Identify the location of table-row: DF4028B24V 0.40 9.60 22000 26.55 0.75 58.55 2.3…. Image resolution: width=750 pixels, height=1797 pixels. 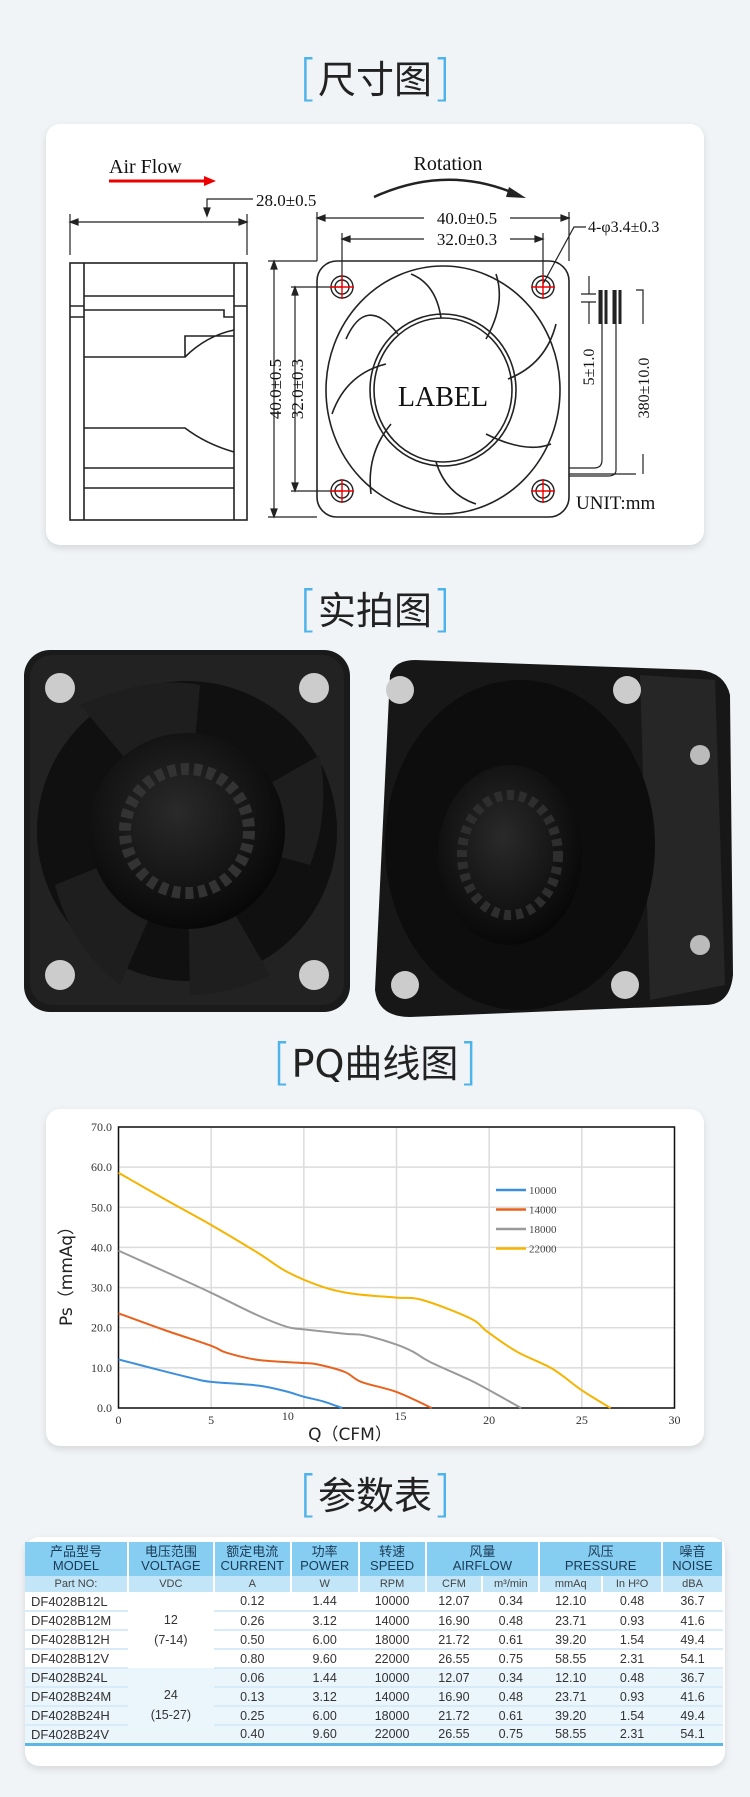
(374, 1735).